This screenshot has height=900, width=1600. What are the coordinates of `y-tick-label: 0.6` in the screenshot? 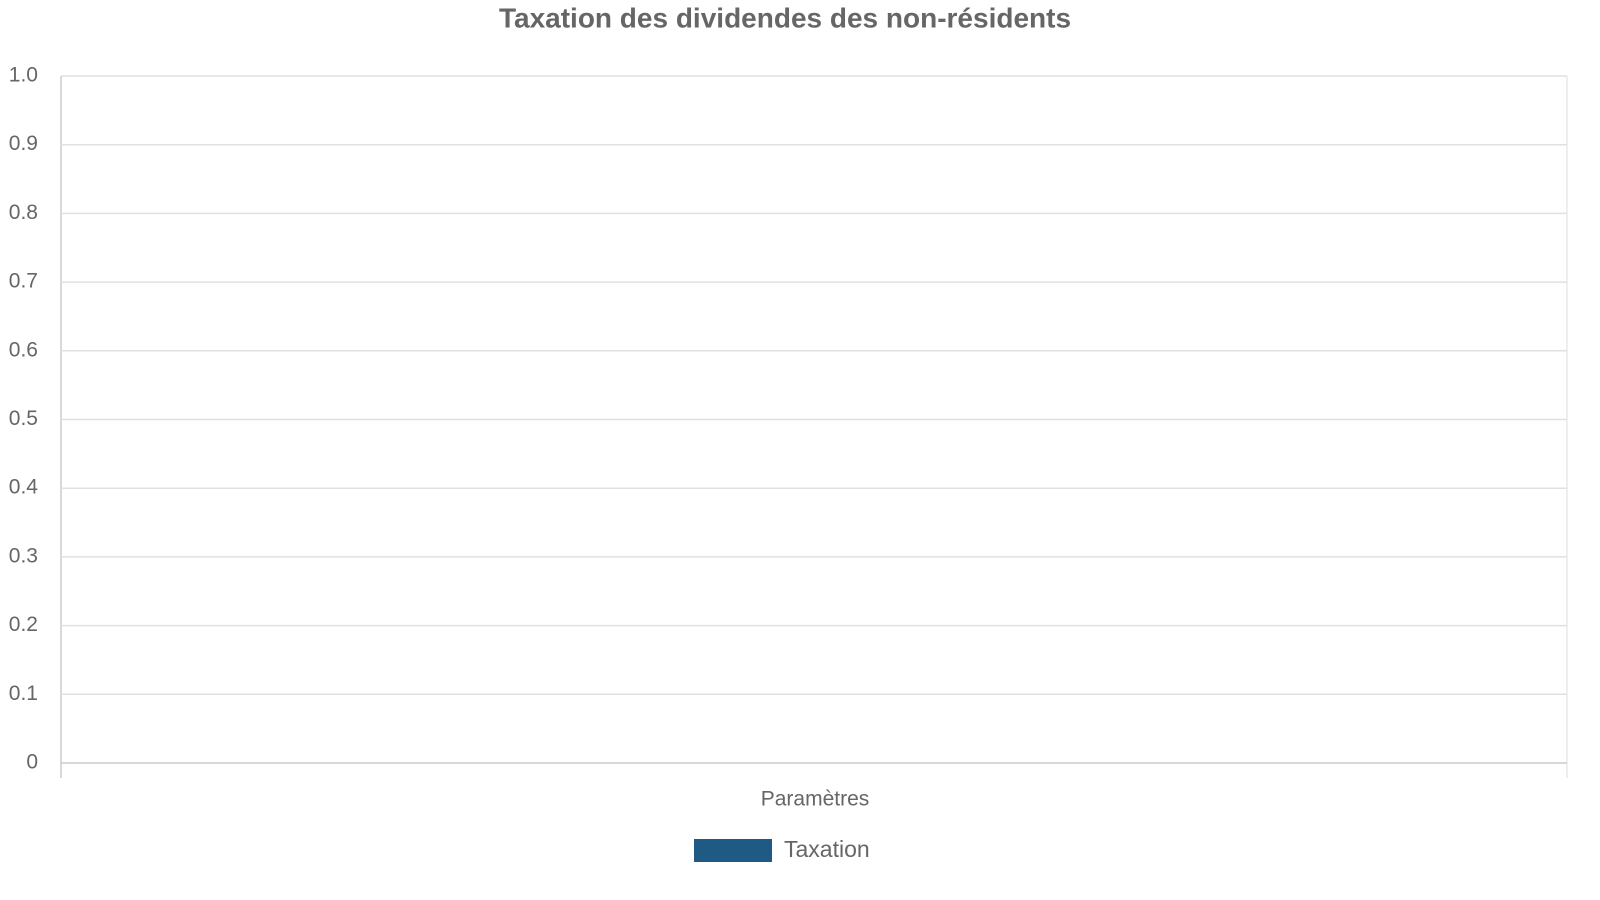 It's located at (23, 349).